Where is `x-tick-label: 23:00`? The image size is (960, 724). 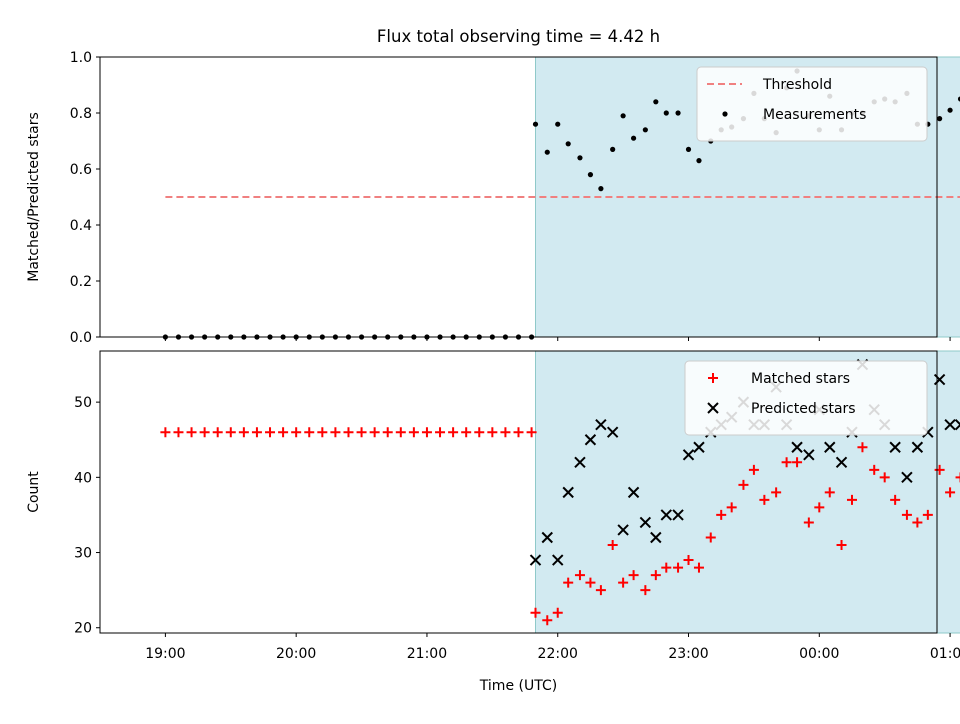 x-tick-label: 23:00 is located at coordinates (688, 654).